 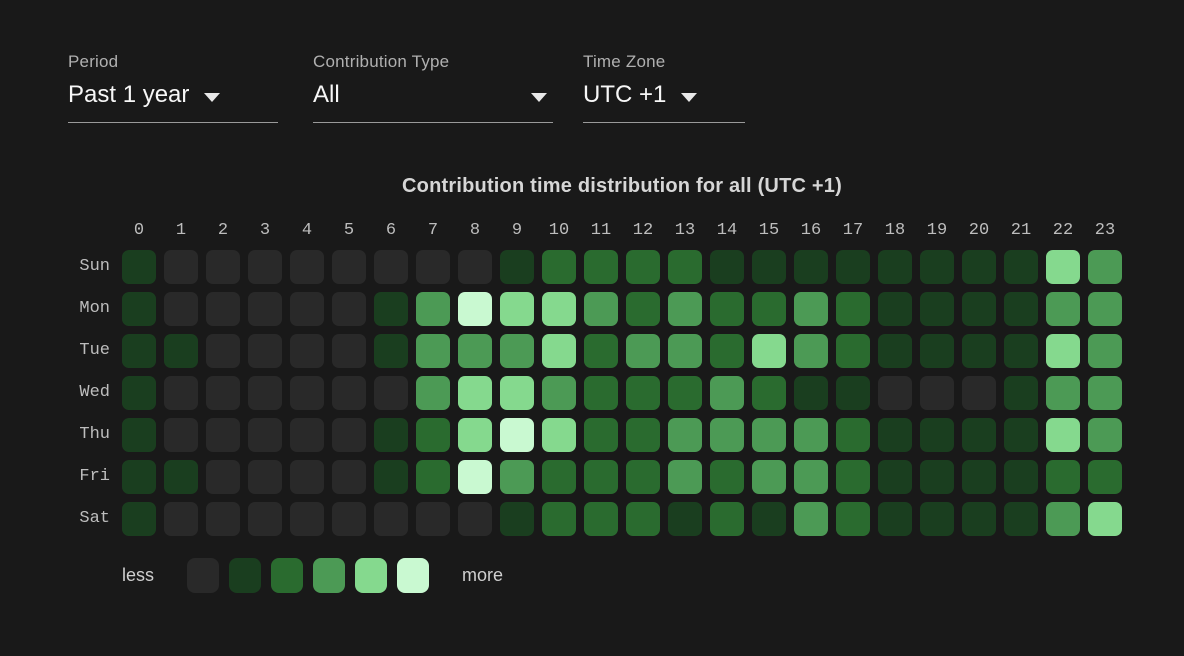 I want to click on hour-label: 8, so click(x=475, y=230).